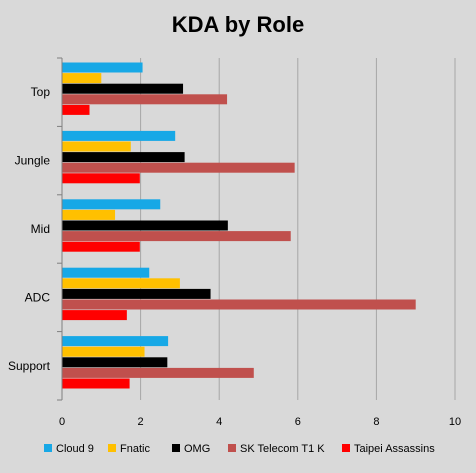 This screenshot has width=476, height=473. Describe the element at coordinates (40, 229) in the screenshot. I see `y-category-label: Mid` at that location.